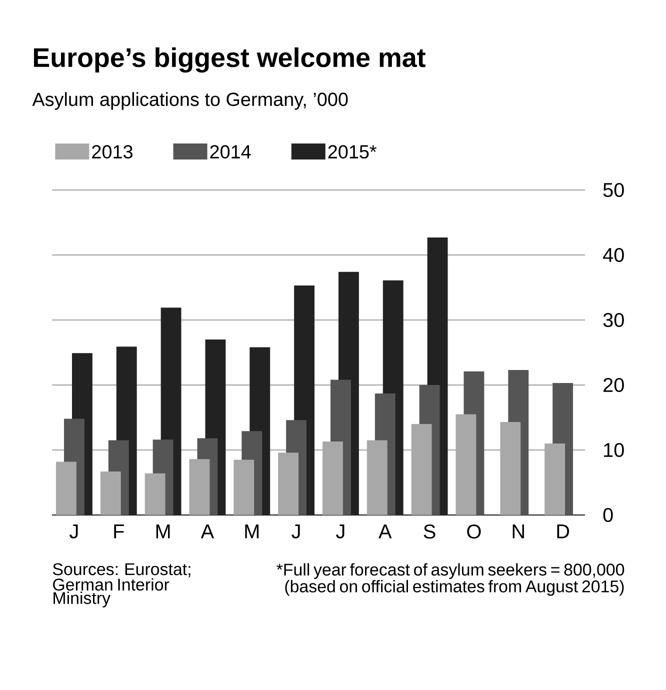 Image resolution: width=666 pixels, height=690 pixels. I want to click on legend-label: 2014, so click(230, 152).